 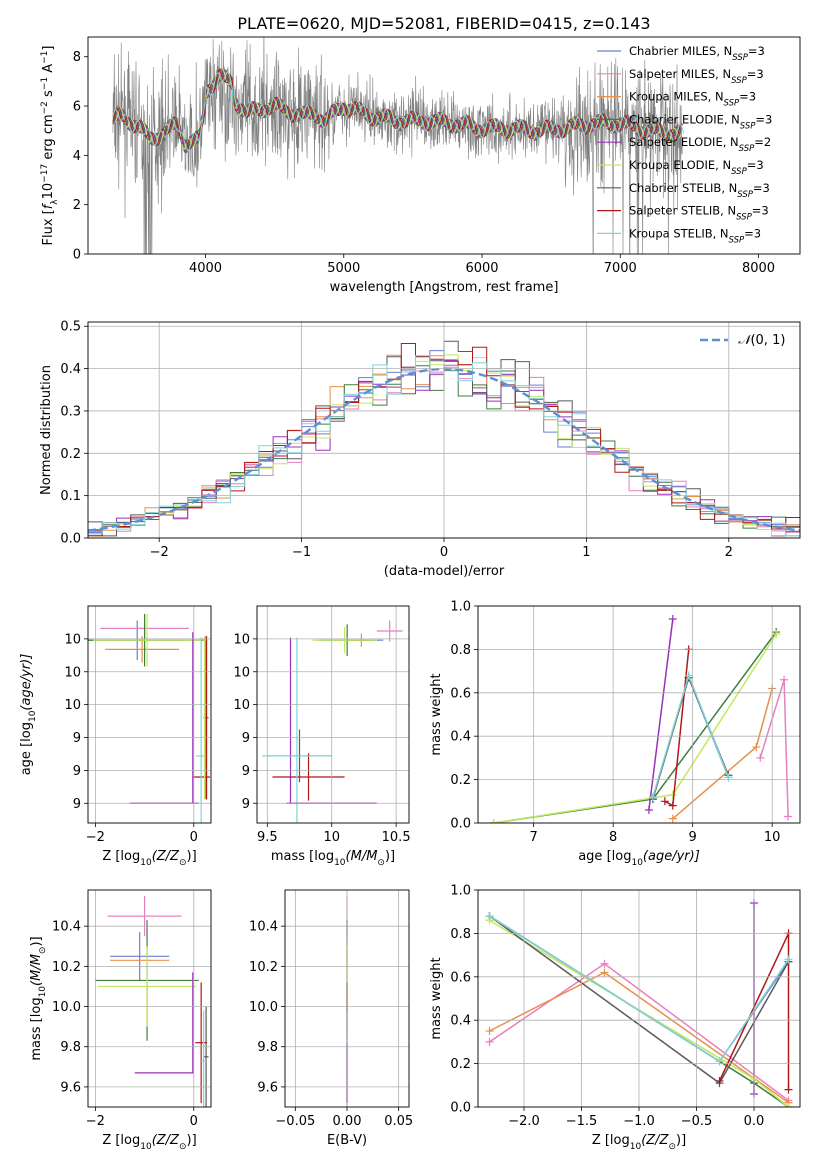 What do you see at coordinates (38, 998) in the screenshot?
I see `y-axis-label: mass [log10(M/M⊙)]` at bounding box center [38, 998].